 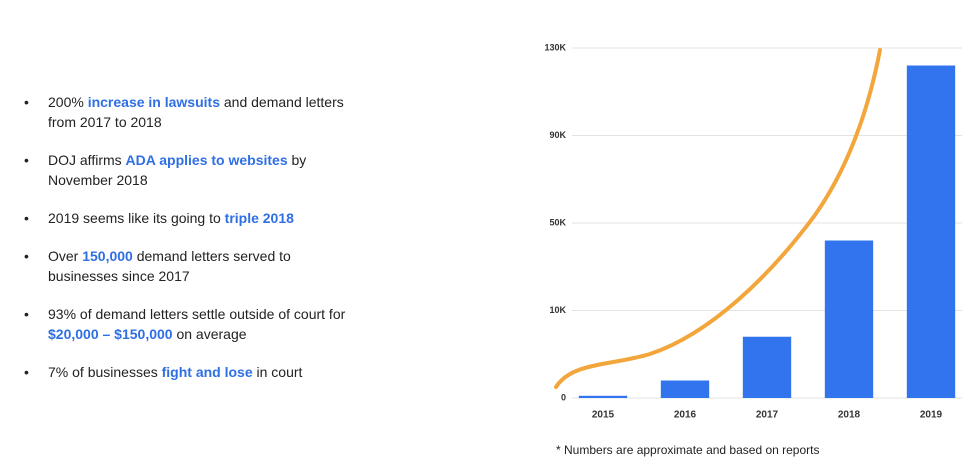 I want to click on highlight-text: triple 2018, so click(x=259, y=218).